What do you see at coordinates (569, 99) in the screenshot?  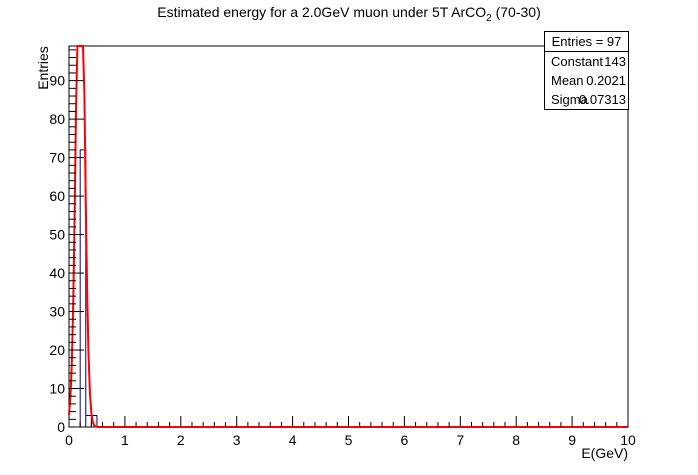 I see `stats-key: Sigma` at bounding box center [569, 99].